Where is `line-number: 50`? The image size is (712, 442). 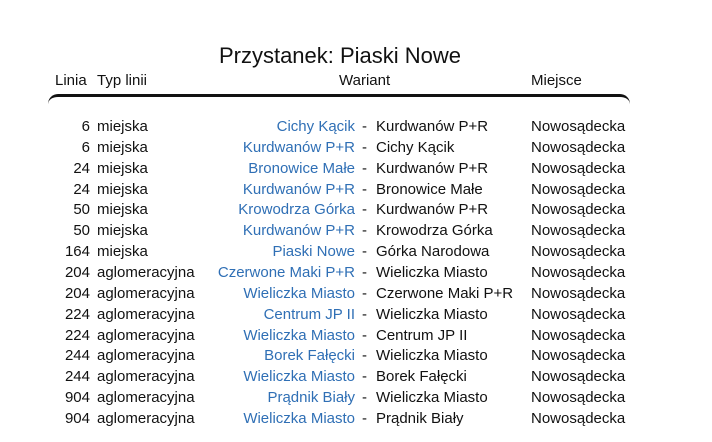
line-number: 50 is located at coordinates (81, 231).